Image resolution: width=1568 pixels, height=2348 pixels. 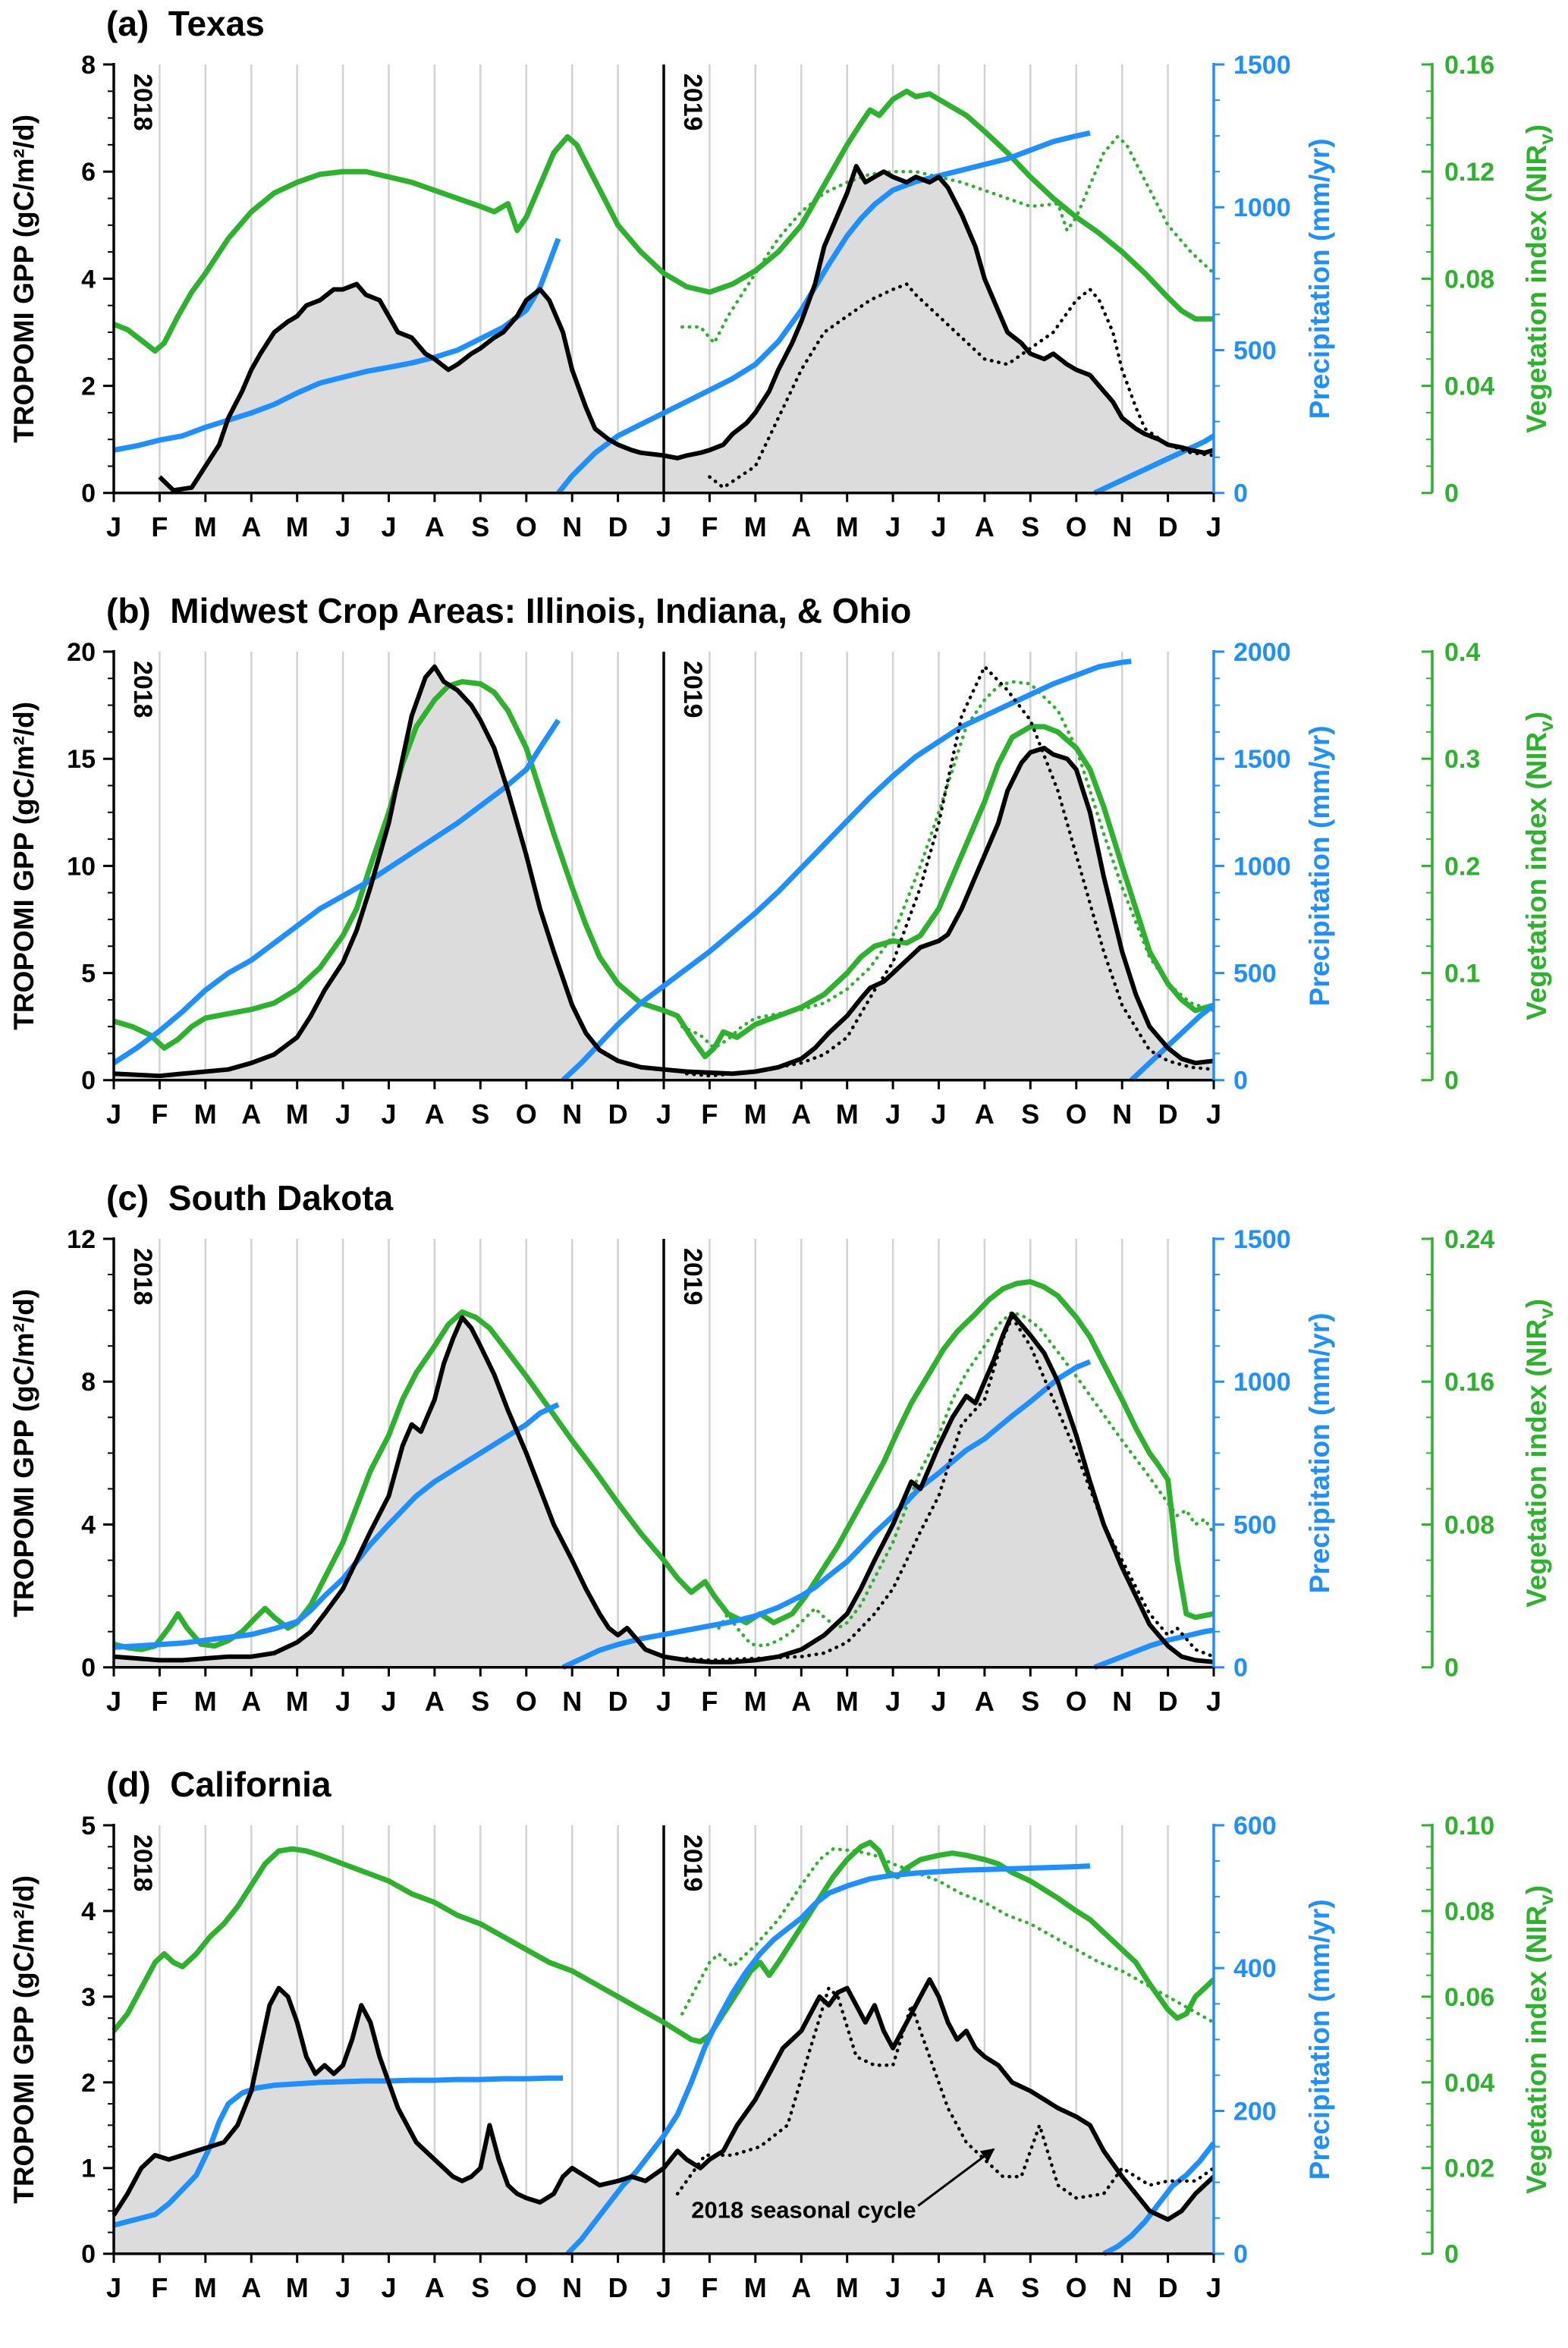 I want to click on gpp-axis: 0 5 10 15 20, so click(x=90, y=867).